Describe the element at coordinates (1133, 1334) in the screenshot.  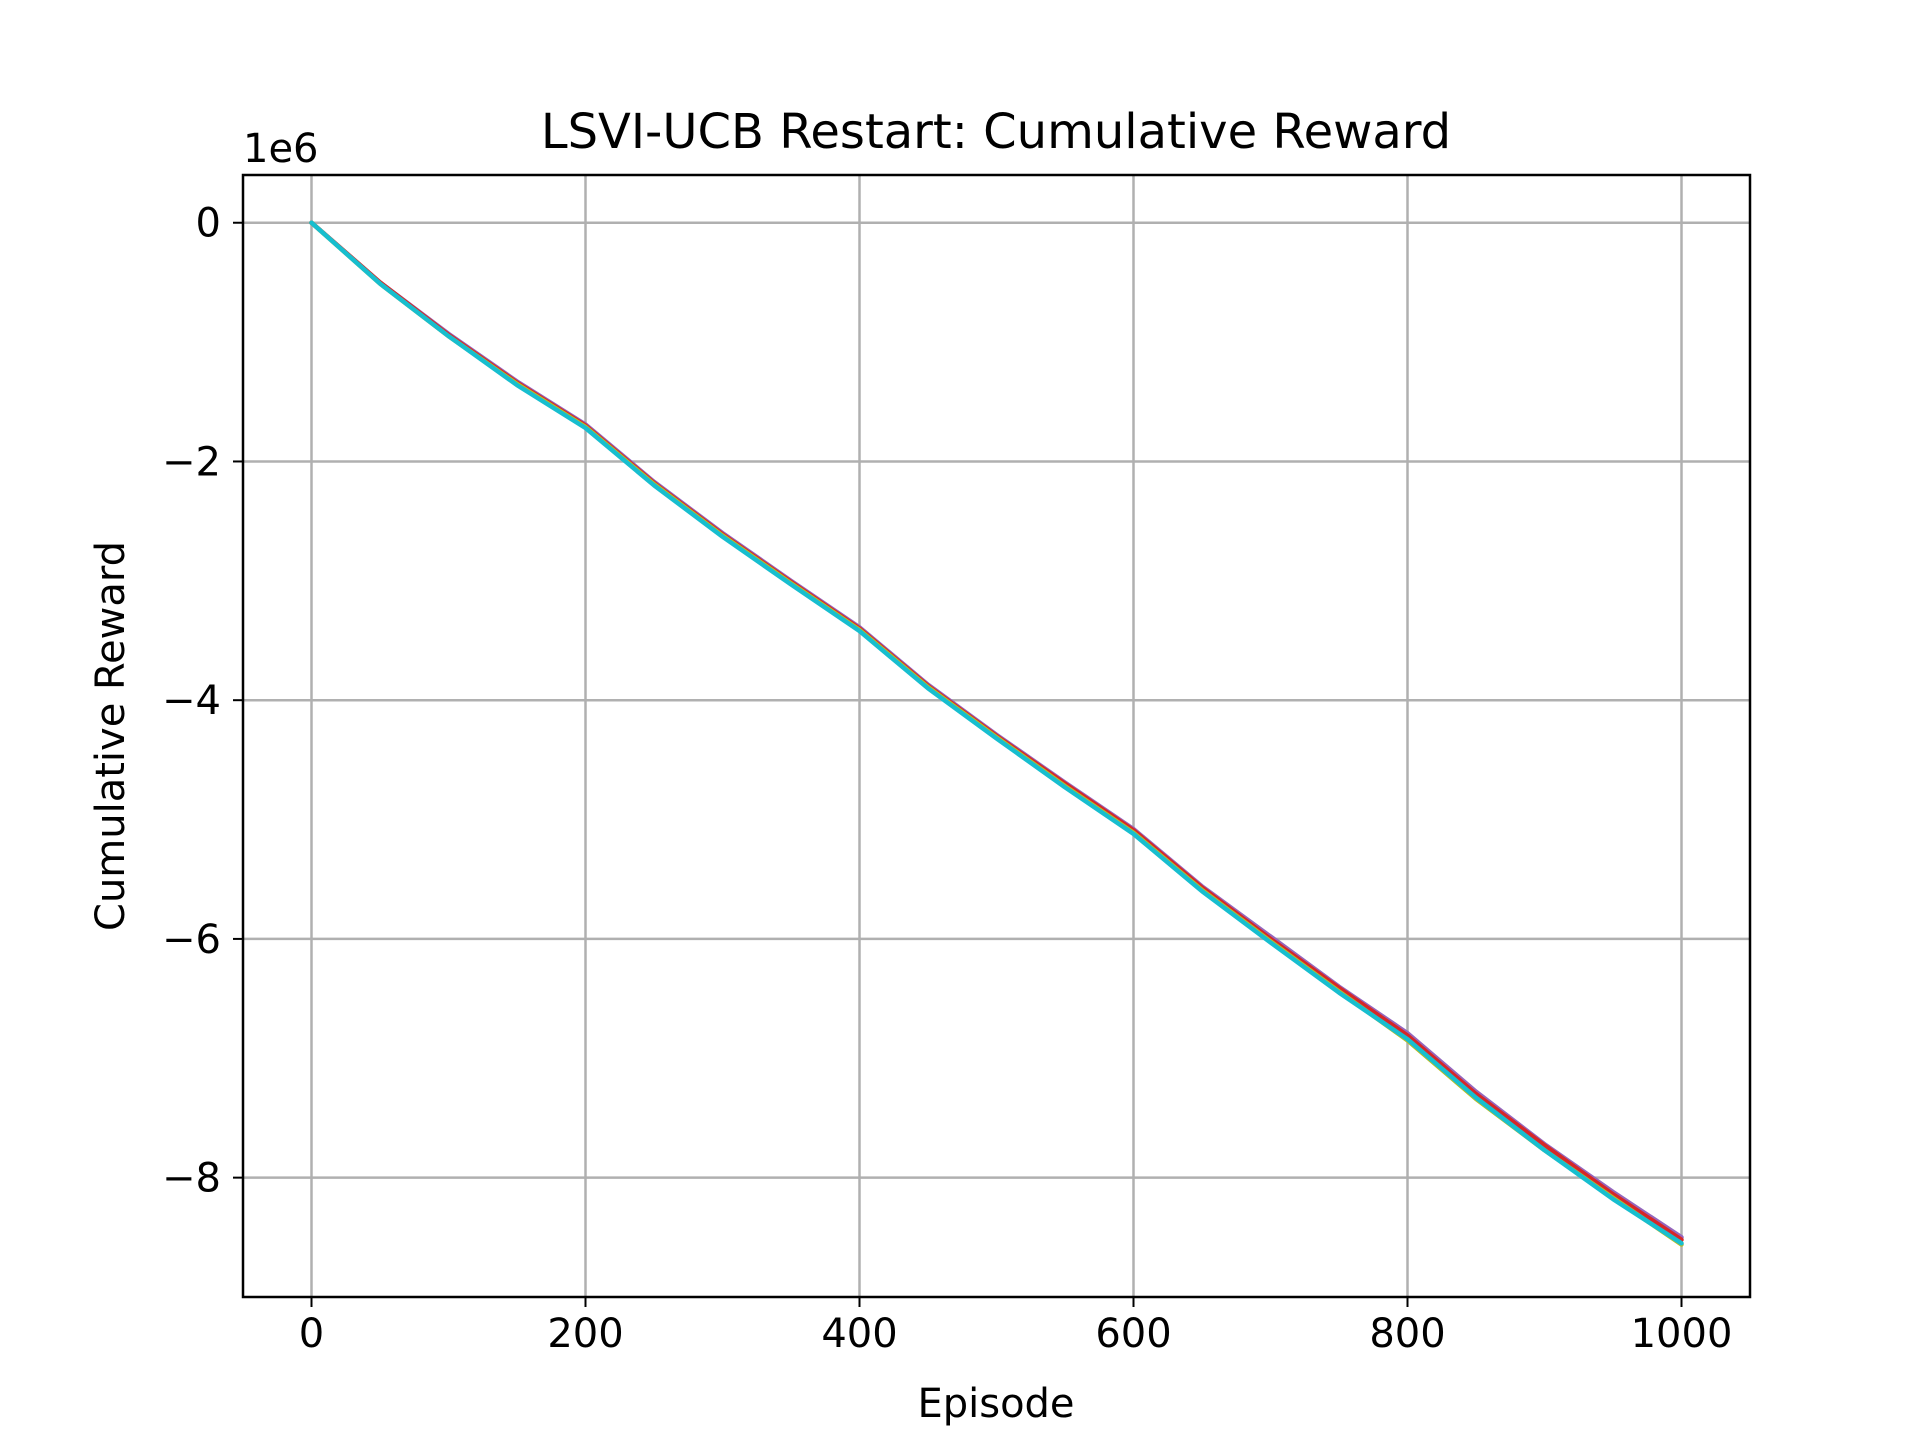
I see `x-tick-label: 600` at that location.